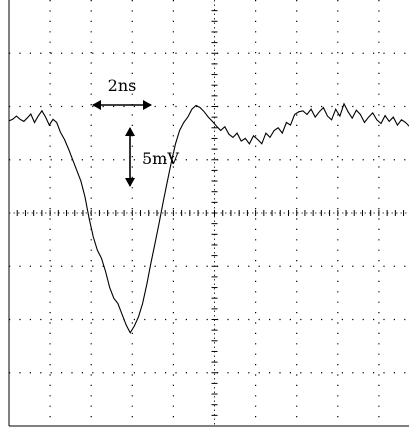 Image resolution: width=409 pixels, height=441 pixels. What do you see at coordinates (147, 105) in the screenshot?
I see `time-arrow-right-head` at bounding box center [147, 105].